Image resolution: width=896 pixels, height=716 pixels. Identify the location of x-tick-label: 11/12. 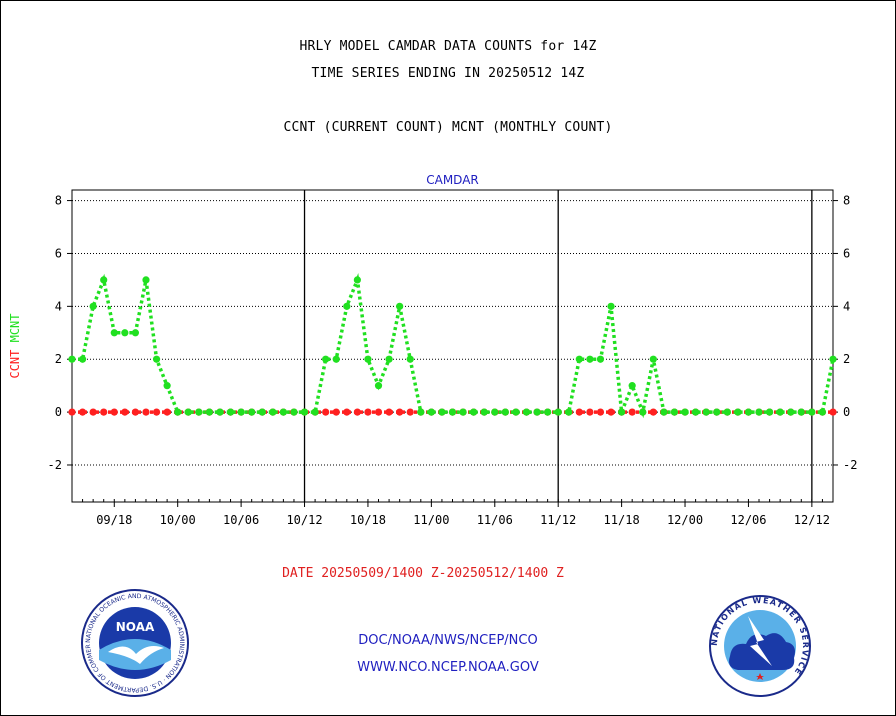
(558, 520).